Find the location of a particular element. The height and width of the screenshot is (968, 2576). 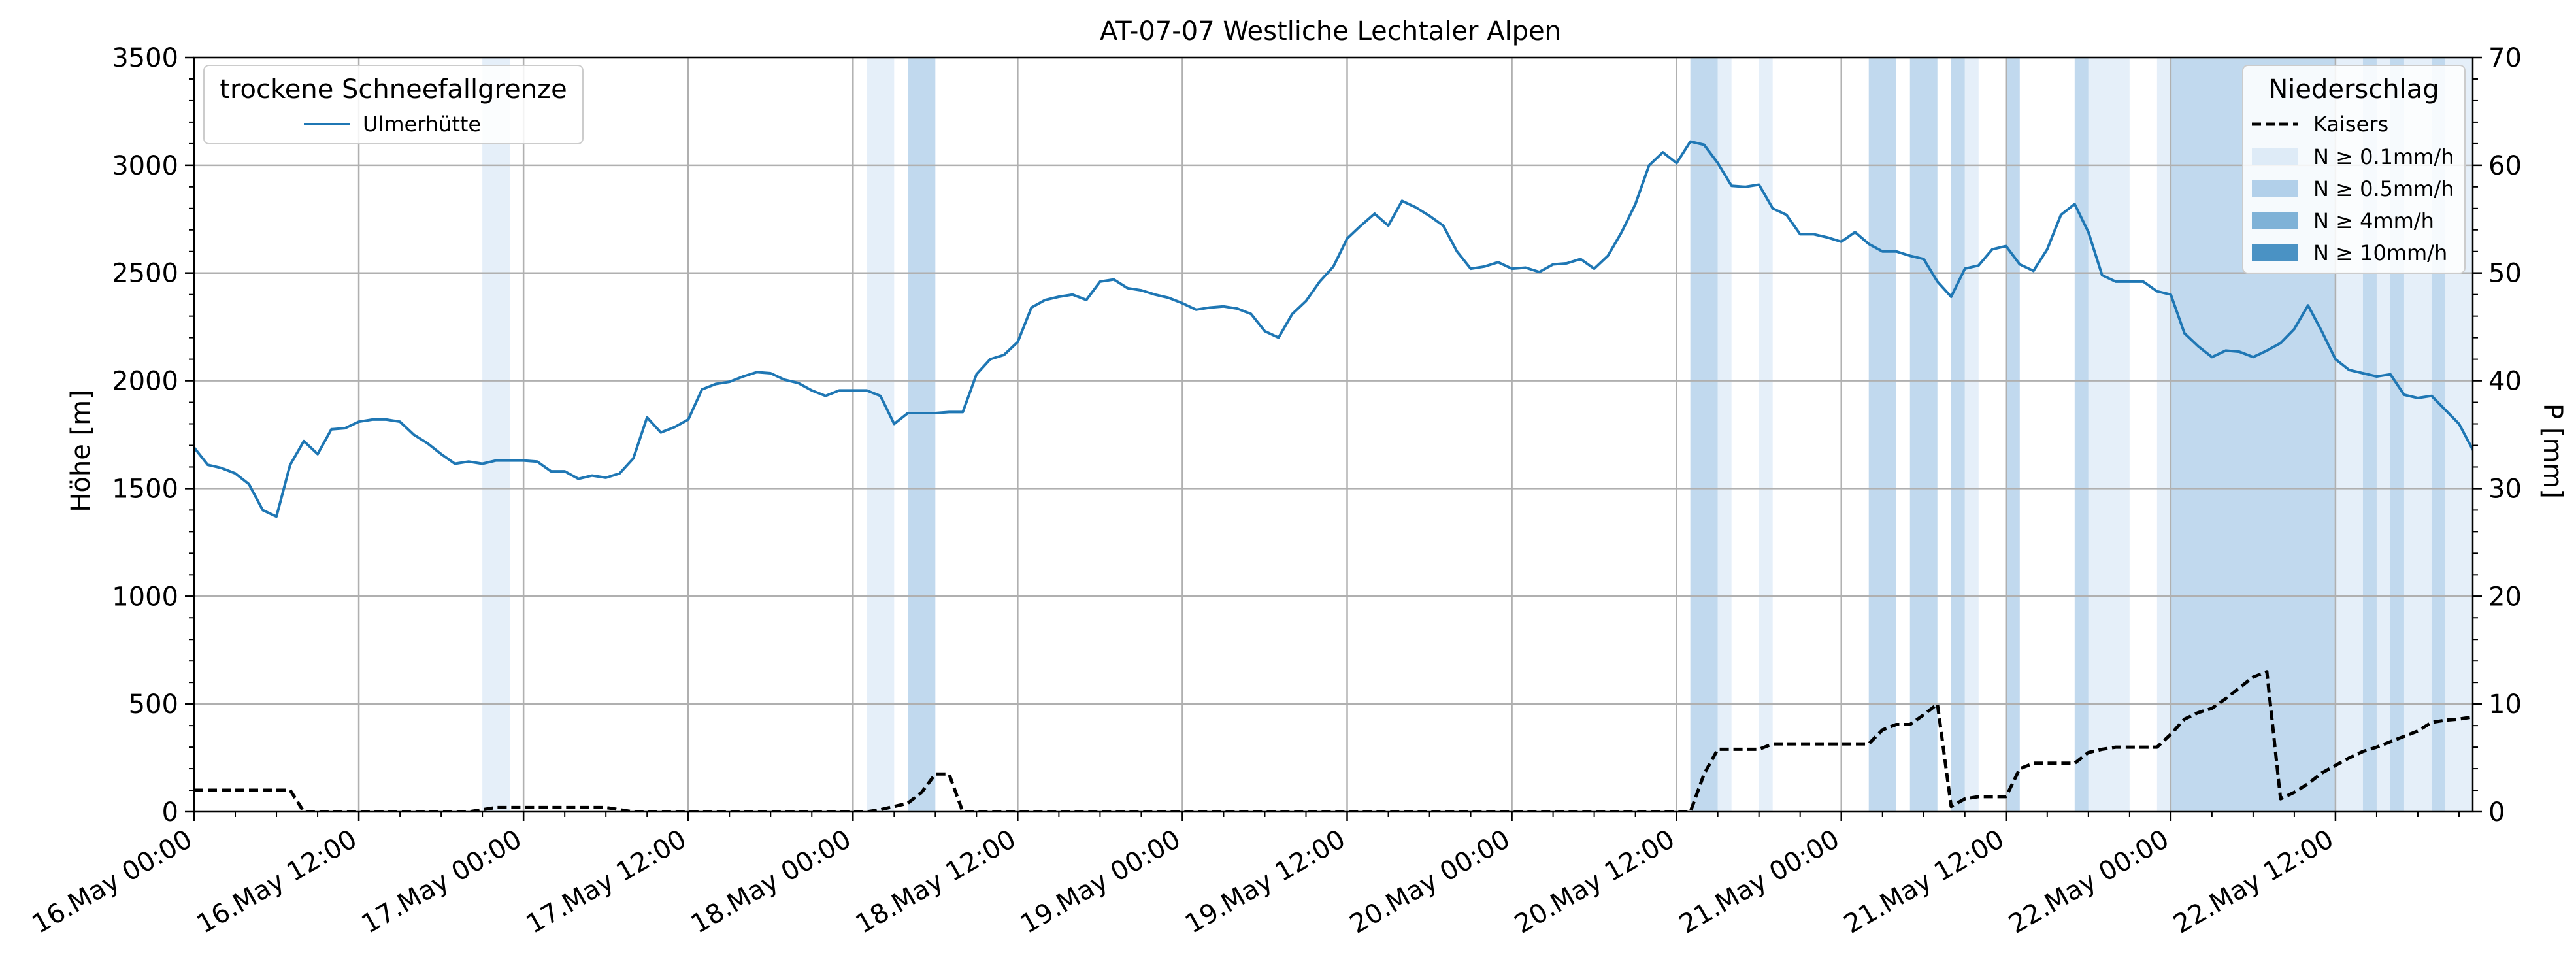

legend-precip-swatch-n4 is located at coordinates (2275, 220).